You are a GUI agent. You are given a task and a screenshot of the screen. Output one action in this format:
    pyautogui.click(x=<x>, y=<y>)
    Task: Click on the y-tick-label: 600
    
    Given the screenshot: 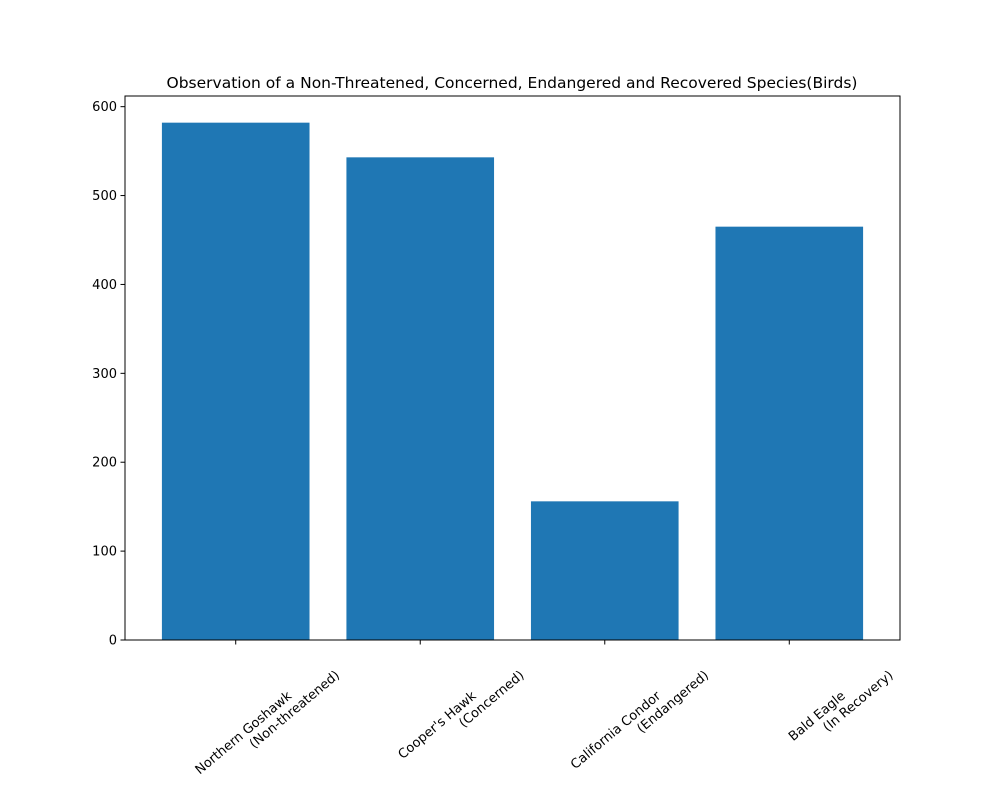 What is the action you would take?
    pyautogui.click(x=104, y=107)
    